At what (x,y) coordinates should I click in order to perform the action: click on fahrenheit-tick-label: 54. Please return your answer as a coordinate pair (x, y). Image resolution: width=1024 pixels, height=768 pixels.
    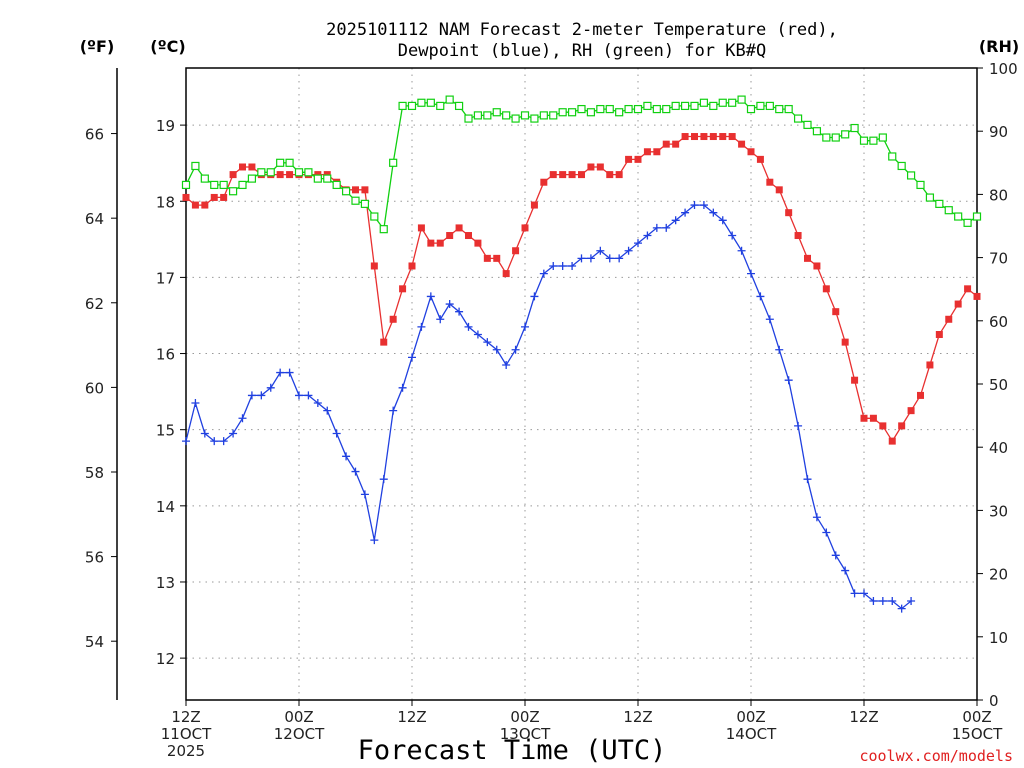
    Looking at the image, I should click on (94, 642).